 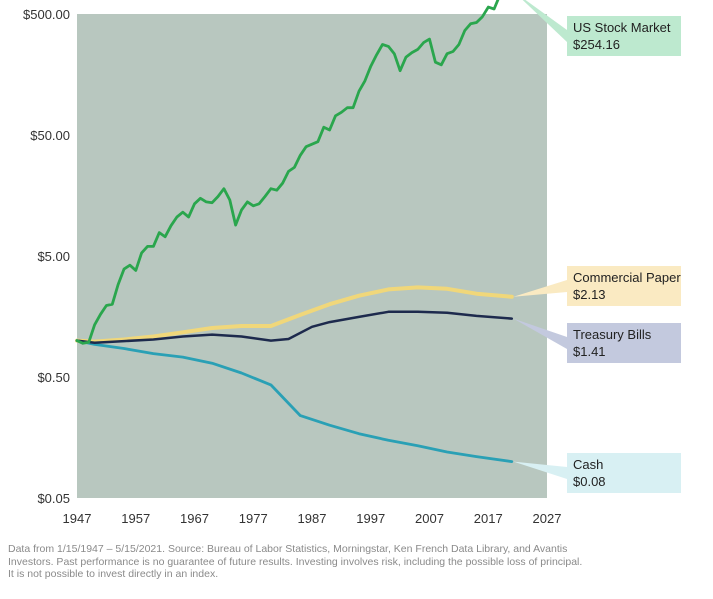 I want to click on x-tick-label: 1957, so click(x=135, y=518).